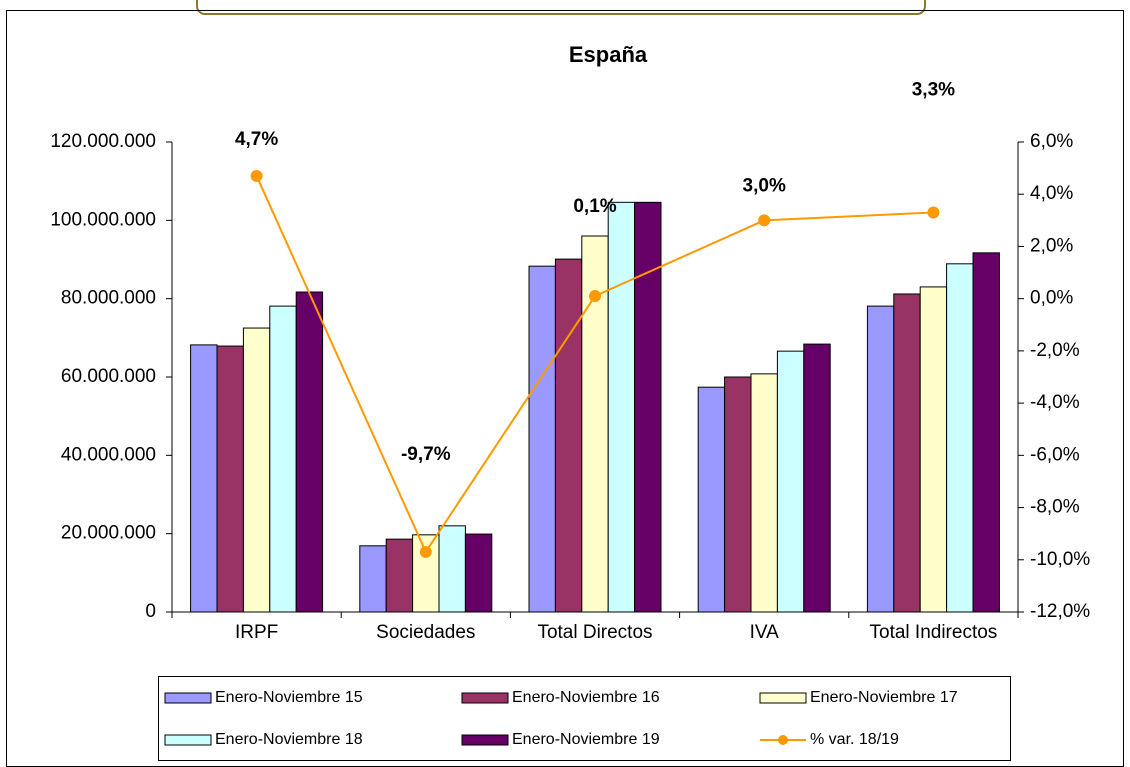  I want to click on y-tick-label: 80.000.000, so click(108, 298).